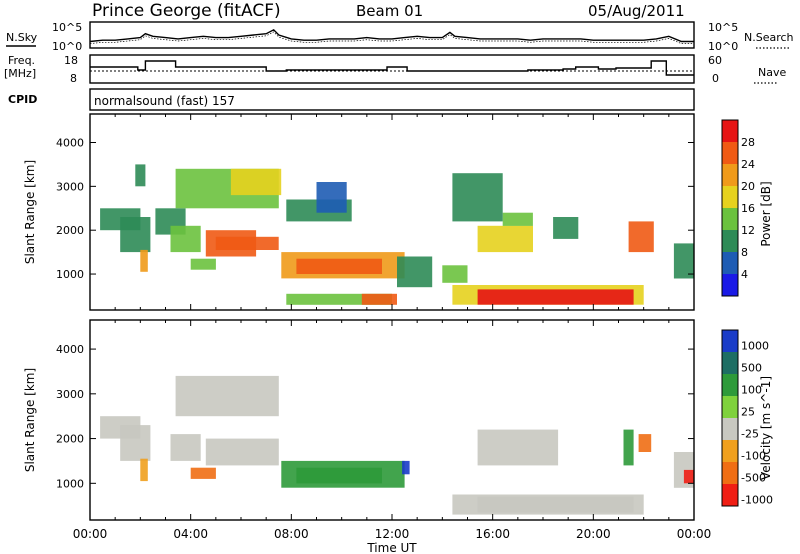 The image size is (800, 554). Describe the element at coordinates (351, 99) in the screenshot. I see `cpid-row: CPID normalsound (fast) 157` at that location.